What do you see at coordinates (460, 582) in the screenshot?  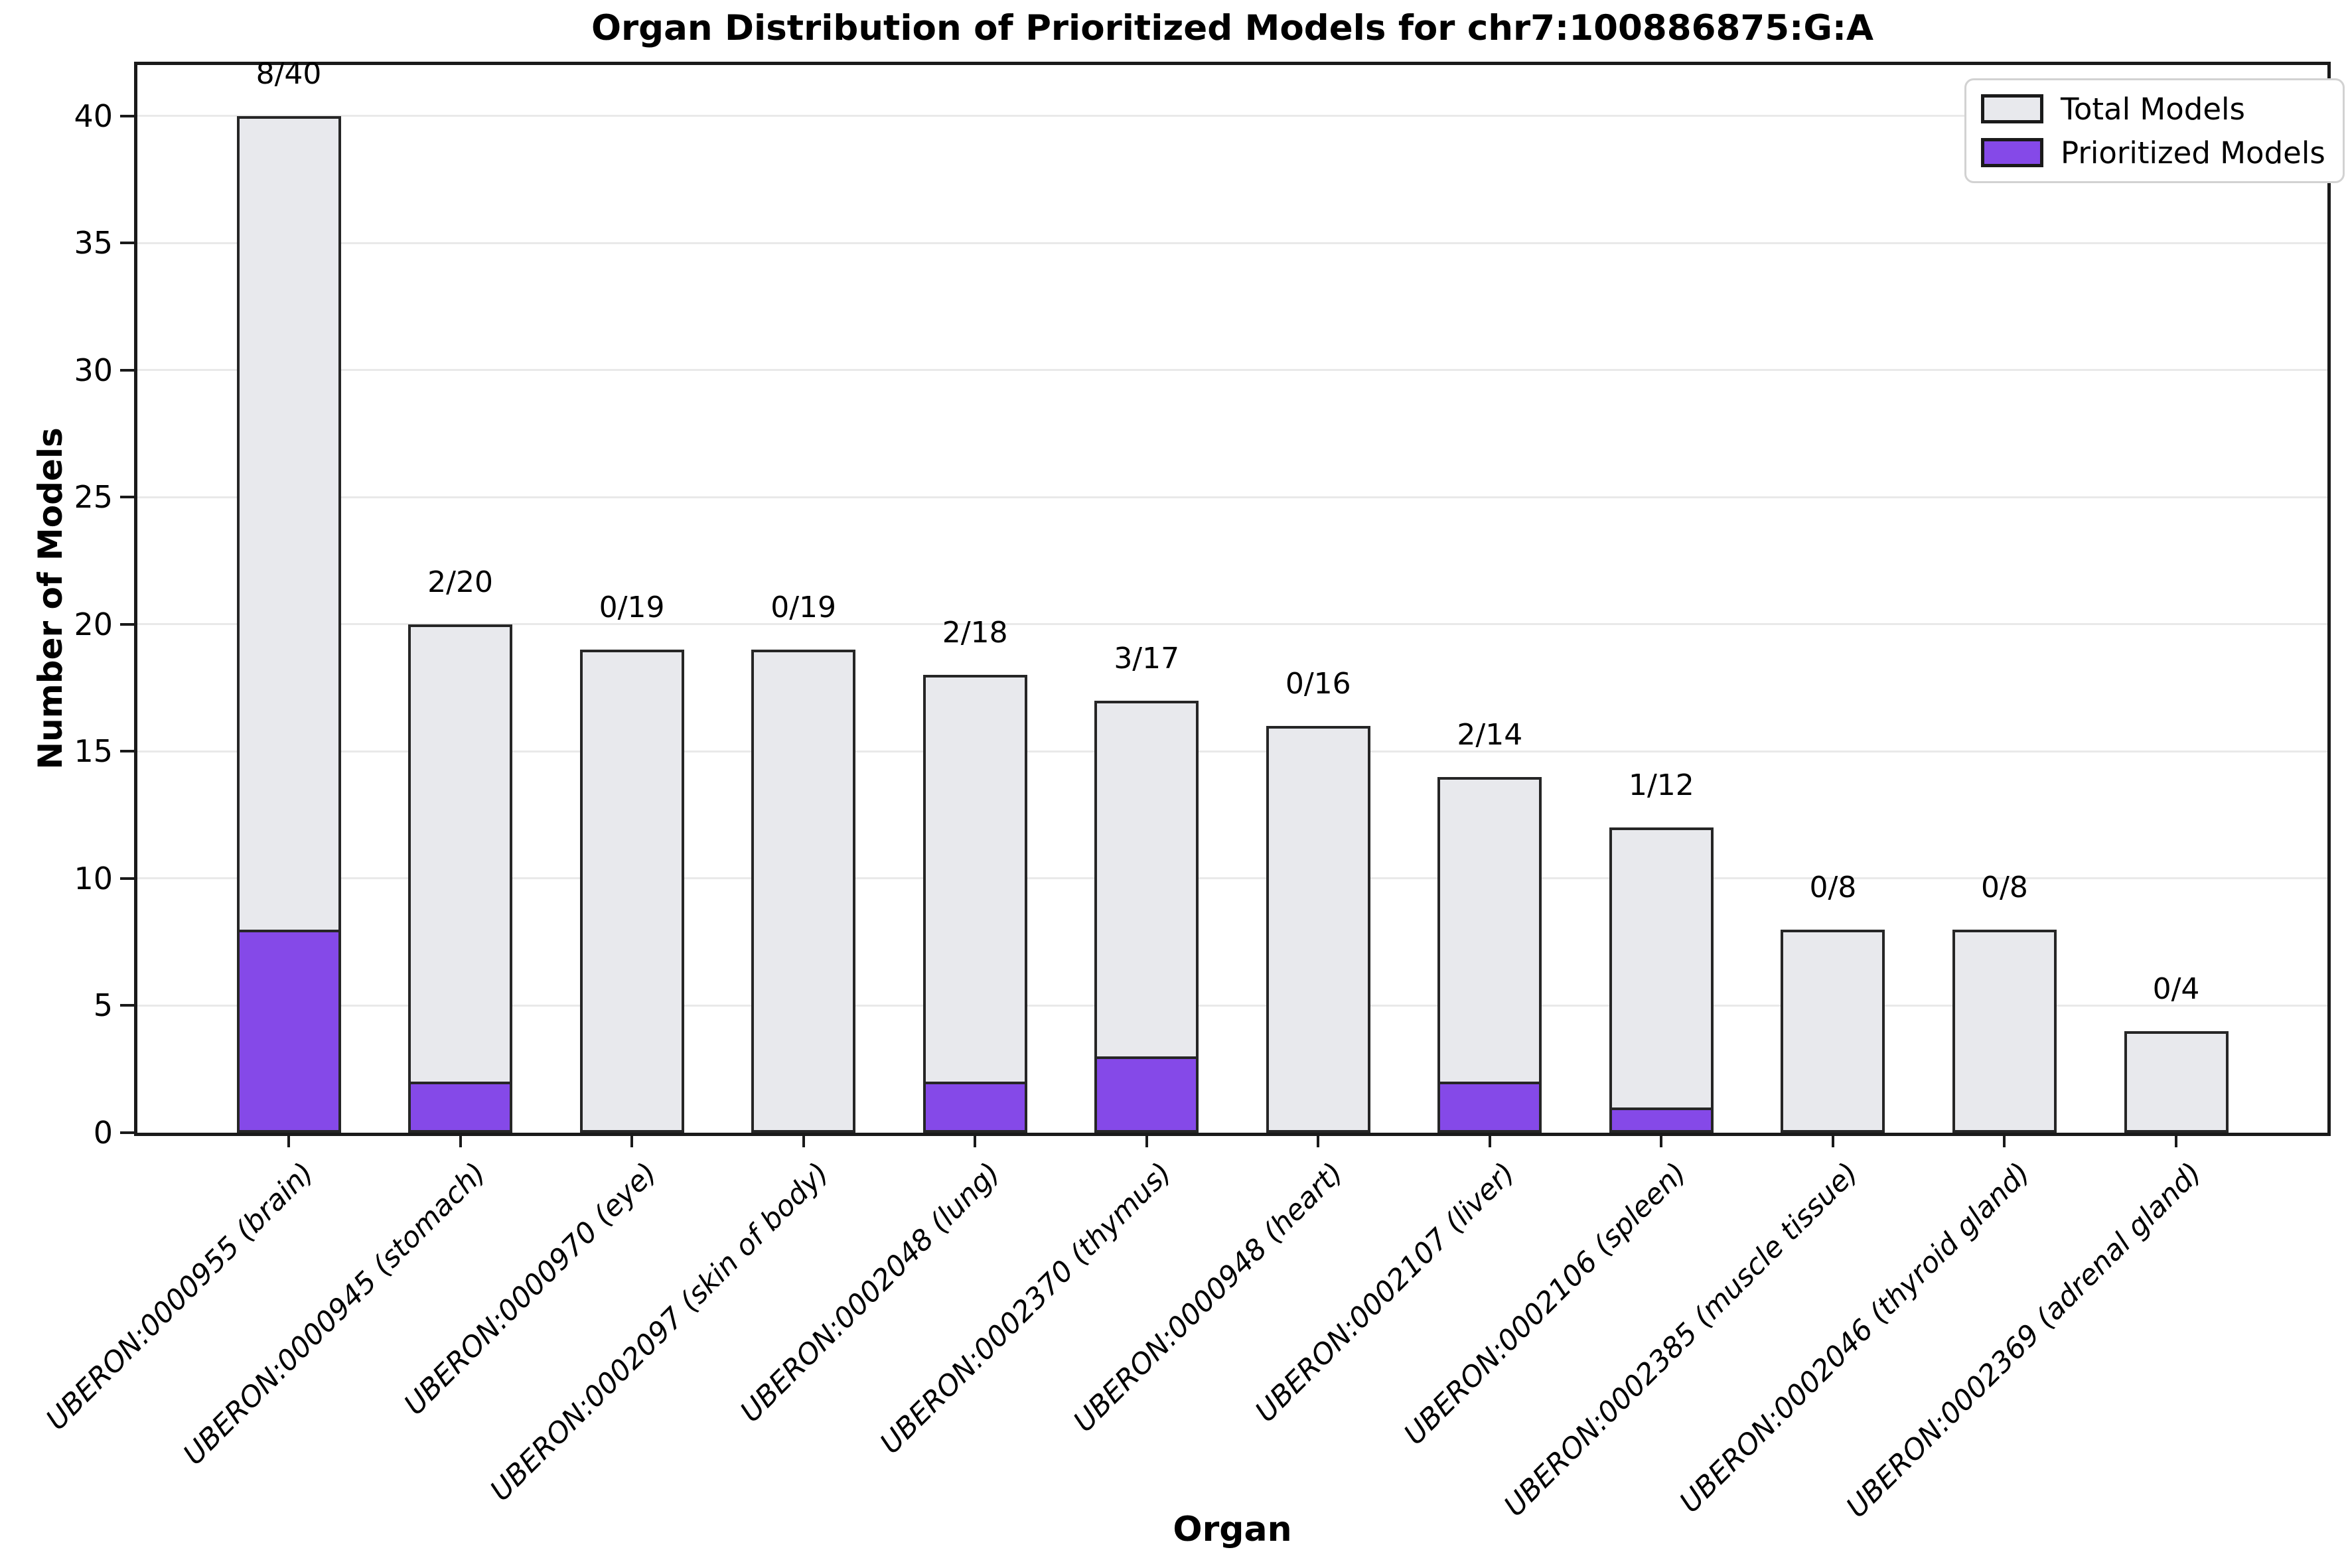 I see `bar-value-label: 2/20` at bounding box center [460, 582].